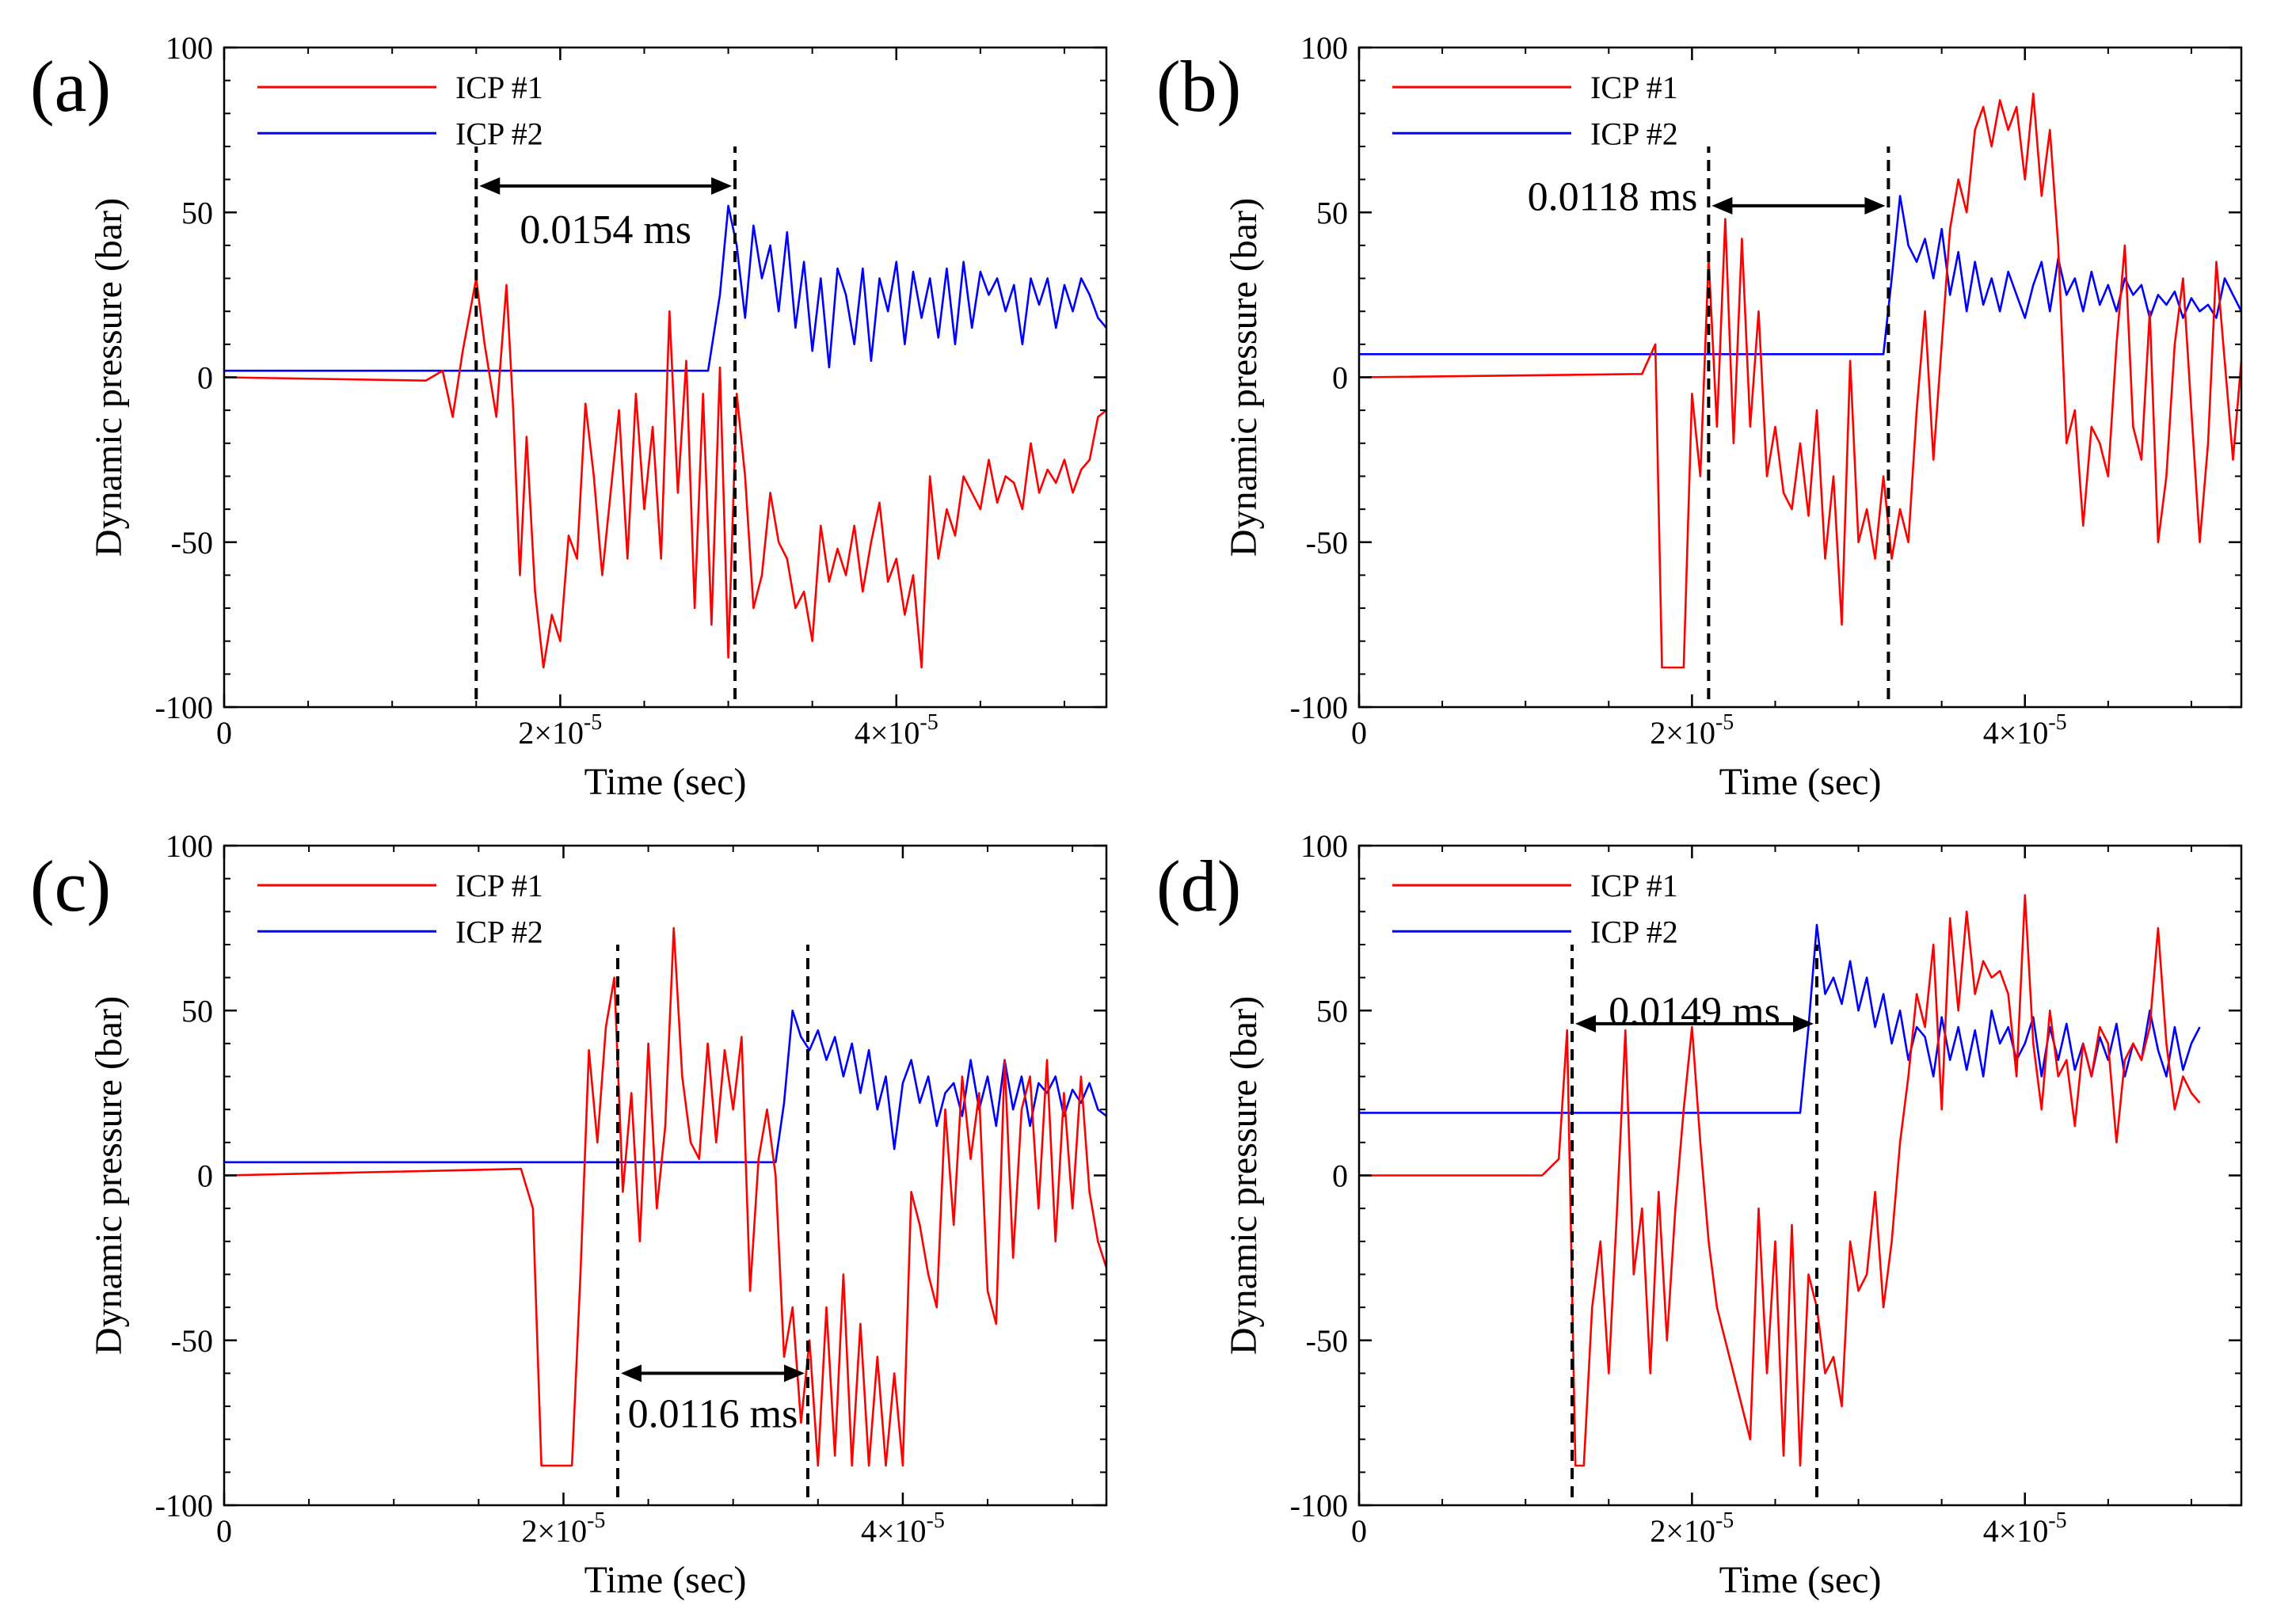  I want to click on panel-label: (c), so click(70, 886).